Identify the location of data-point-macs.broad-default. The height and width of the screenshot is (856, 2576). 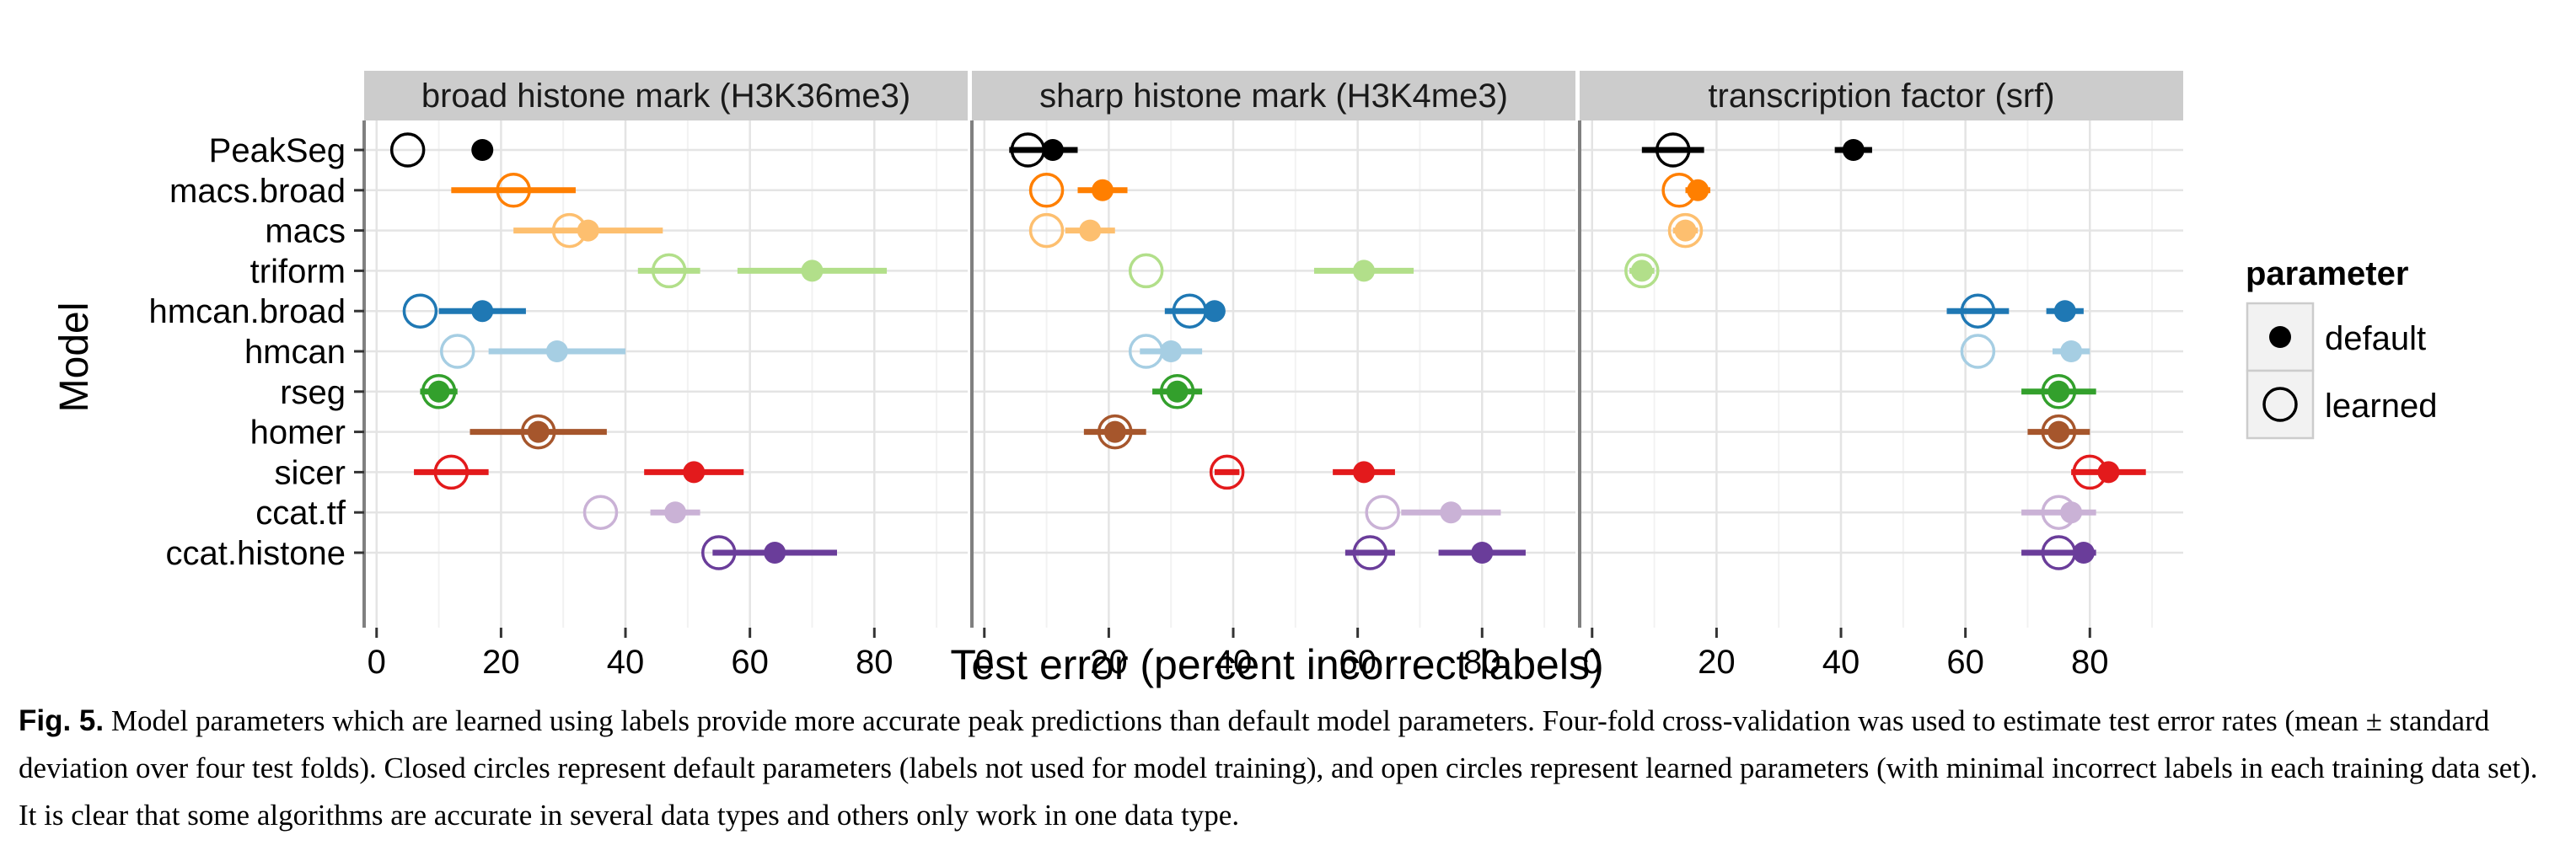
(1102, 190).